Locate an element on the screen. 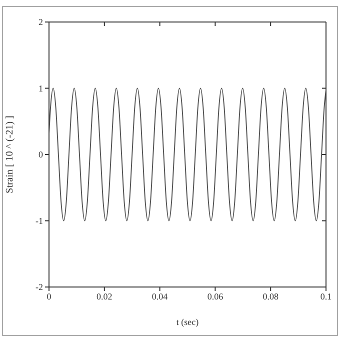 The width and height of the screenshot is (344, 342). y-tick-label: 1 is located at coordinates (40, 88).